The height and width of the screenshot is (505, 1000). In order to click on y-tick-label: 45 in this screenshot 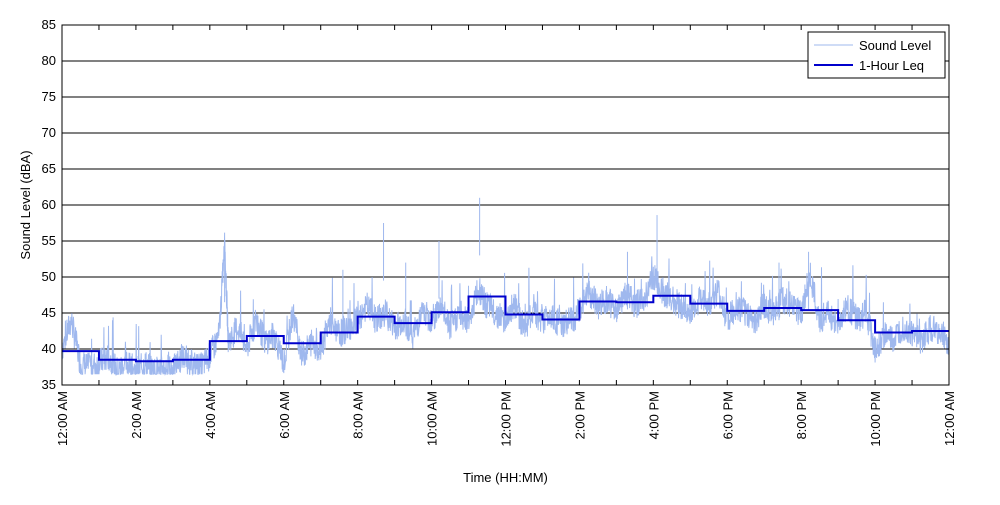, I will do `click(49, 312)`.